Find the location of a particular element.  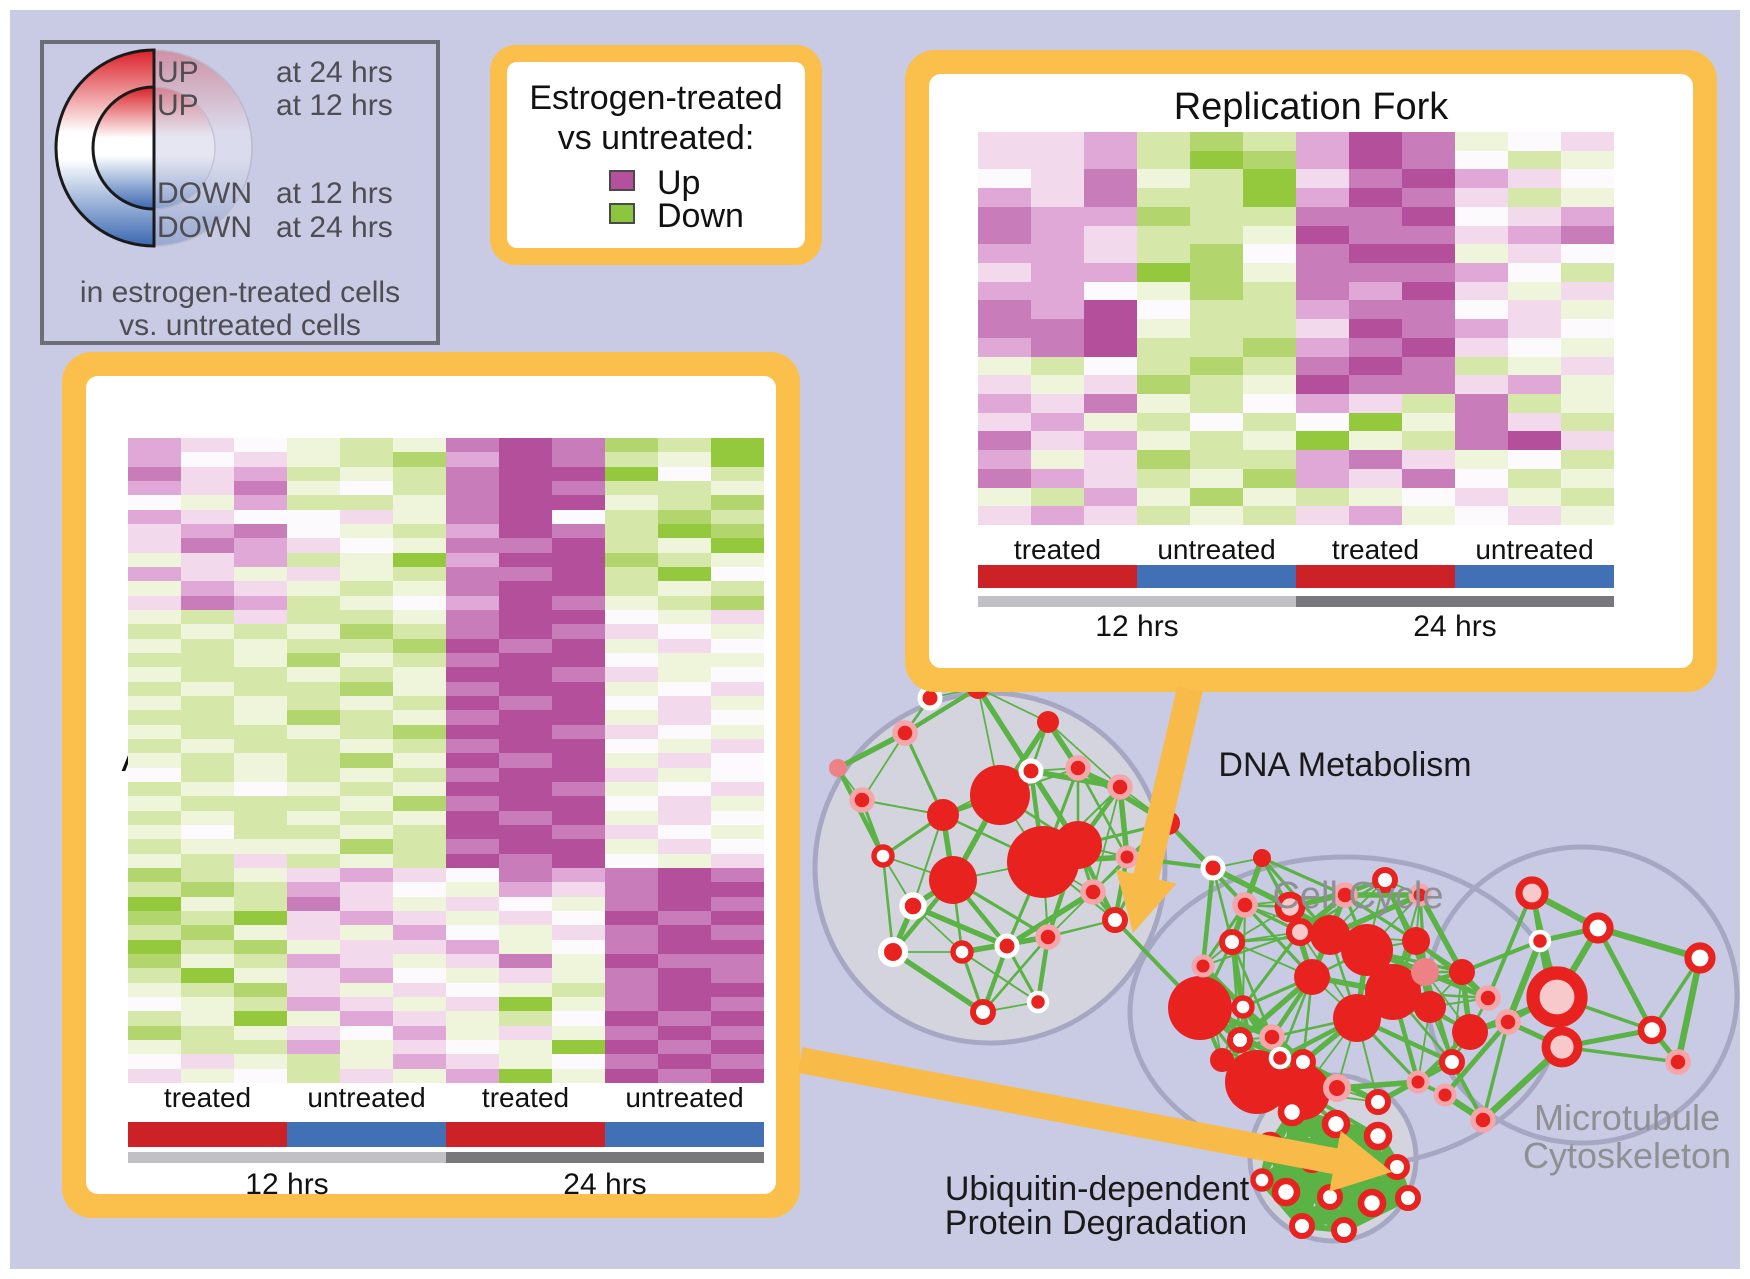

replication-fork-panel-title: Replication Fork is located at coordinates (1311, 107).